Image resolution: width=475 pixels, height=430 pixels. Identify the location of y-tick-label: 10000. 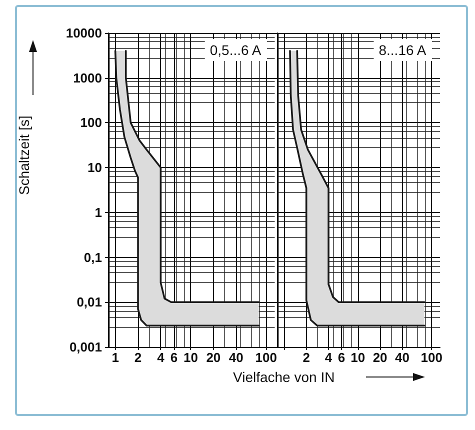
(84, 33).